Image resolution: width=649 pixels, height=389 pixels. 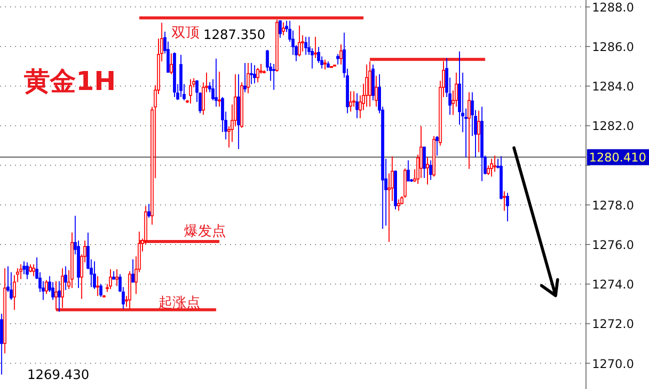 What do you see at coordinates (185, 32) in the screenshot?
I see `annotation: 双顶` at bounding box center [185, 32].